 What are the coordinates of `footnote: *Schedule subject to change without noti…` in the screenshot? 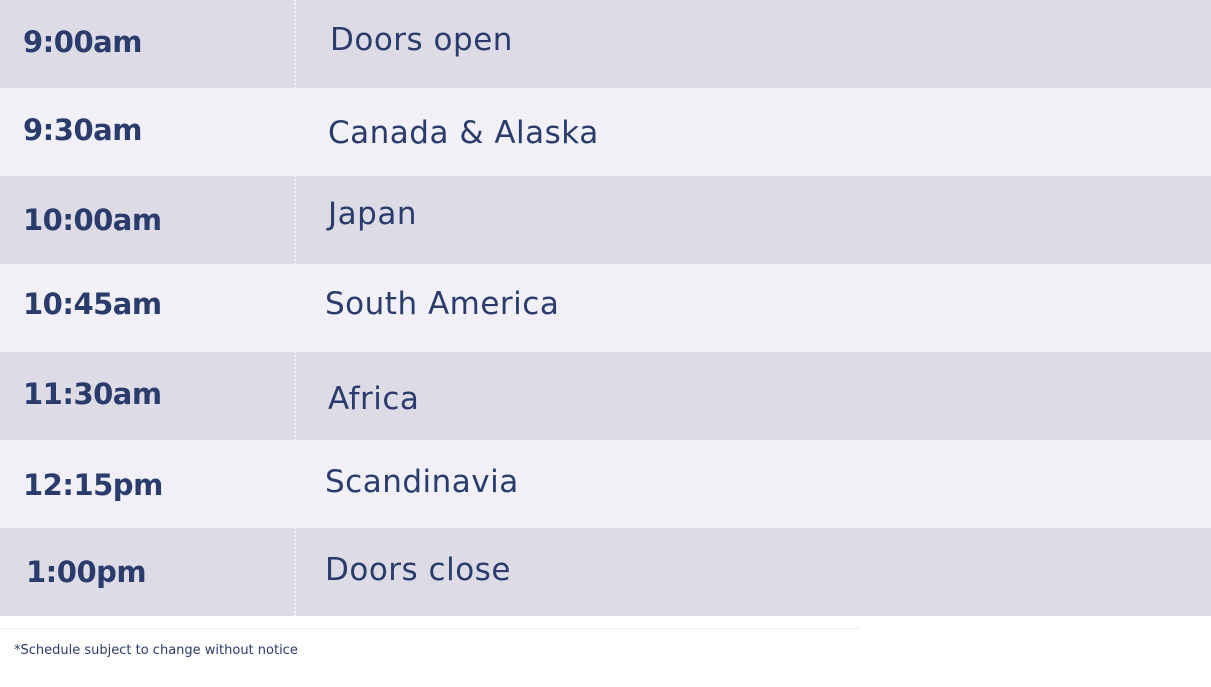 It's located at (156, 650).